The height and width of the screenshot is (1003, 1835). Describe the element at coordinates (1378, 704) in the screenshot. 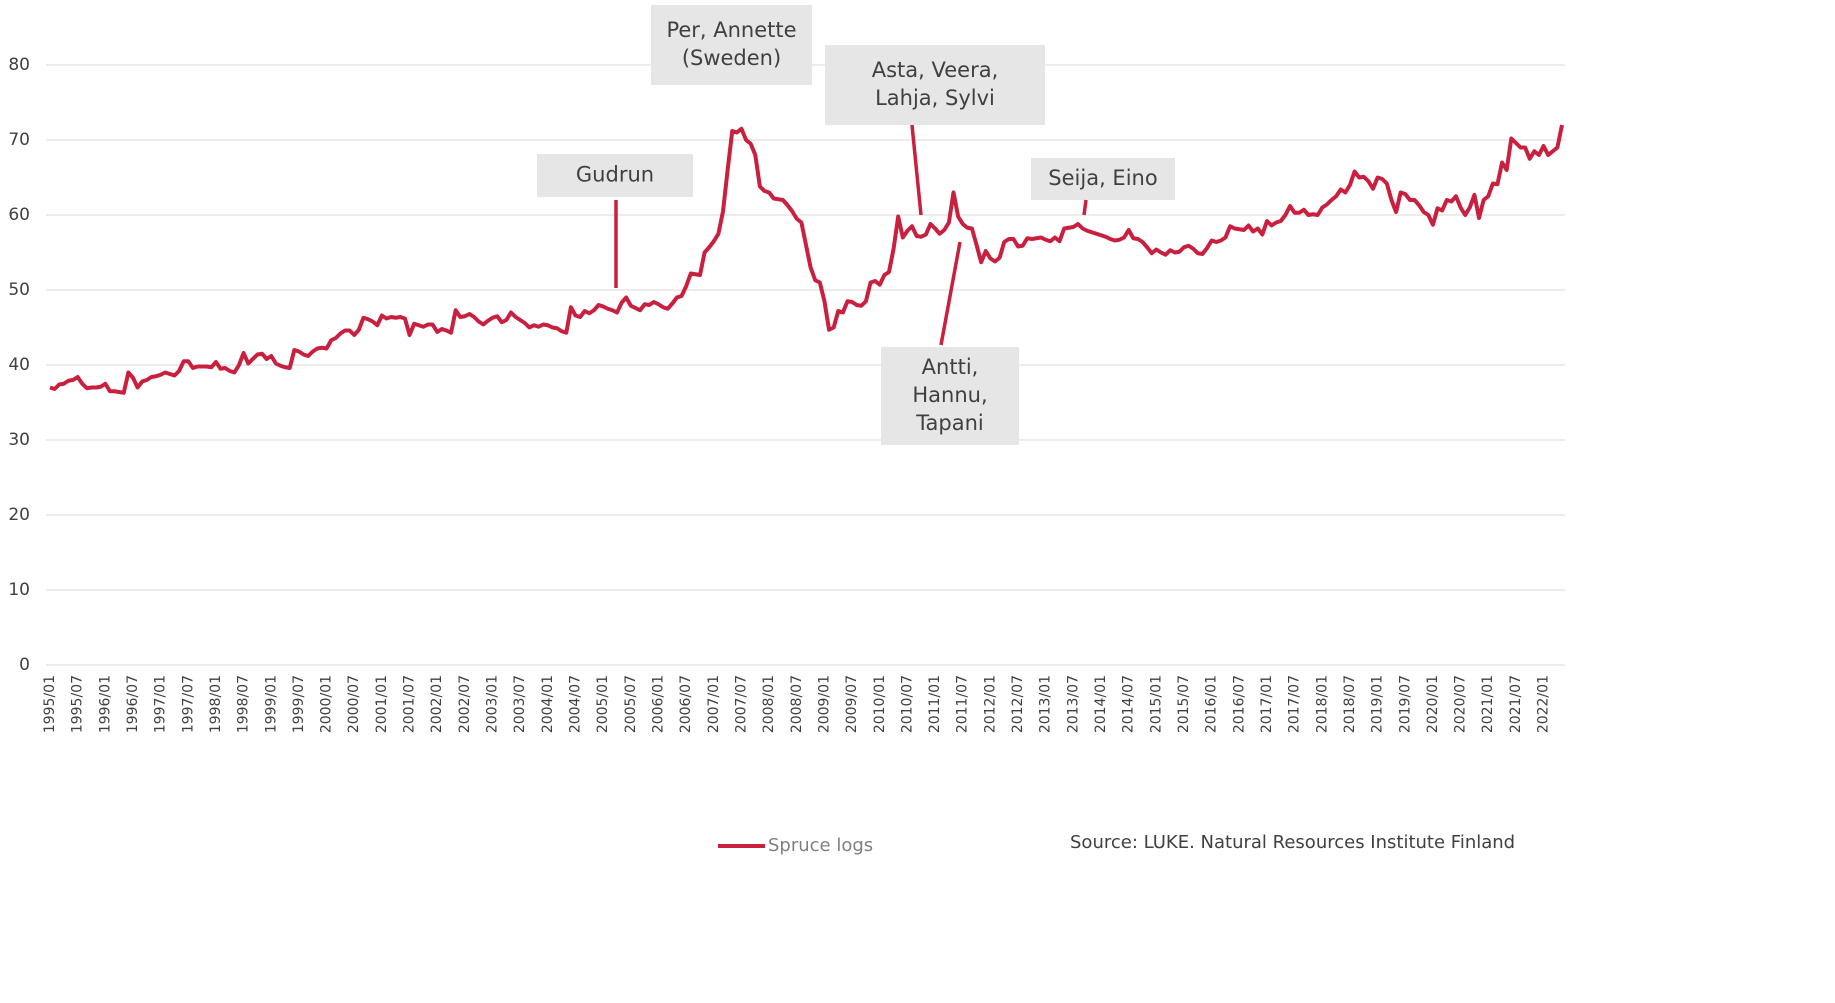

I see `x-tick-label: 2019/01` at that location.